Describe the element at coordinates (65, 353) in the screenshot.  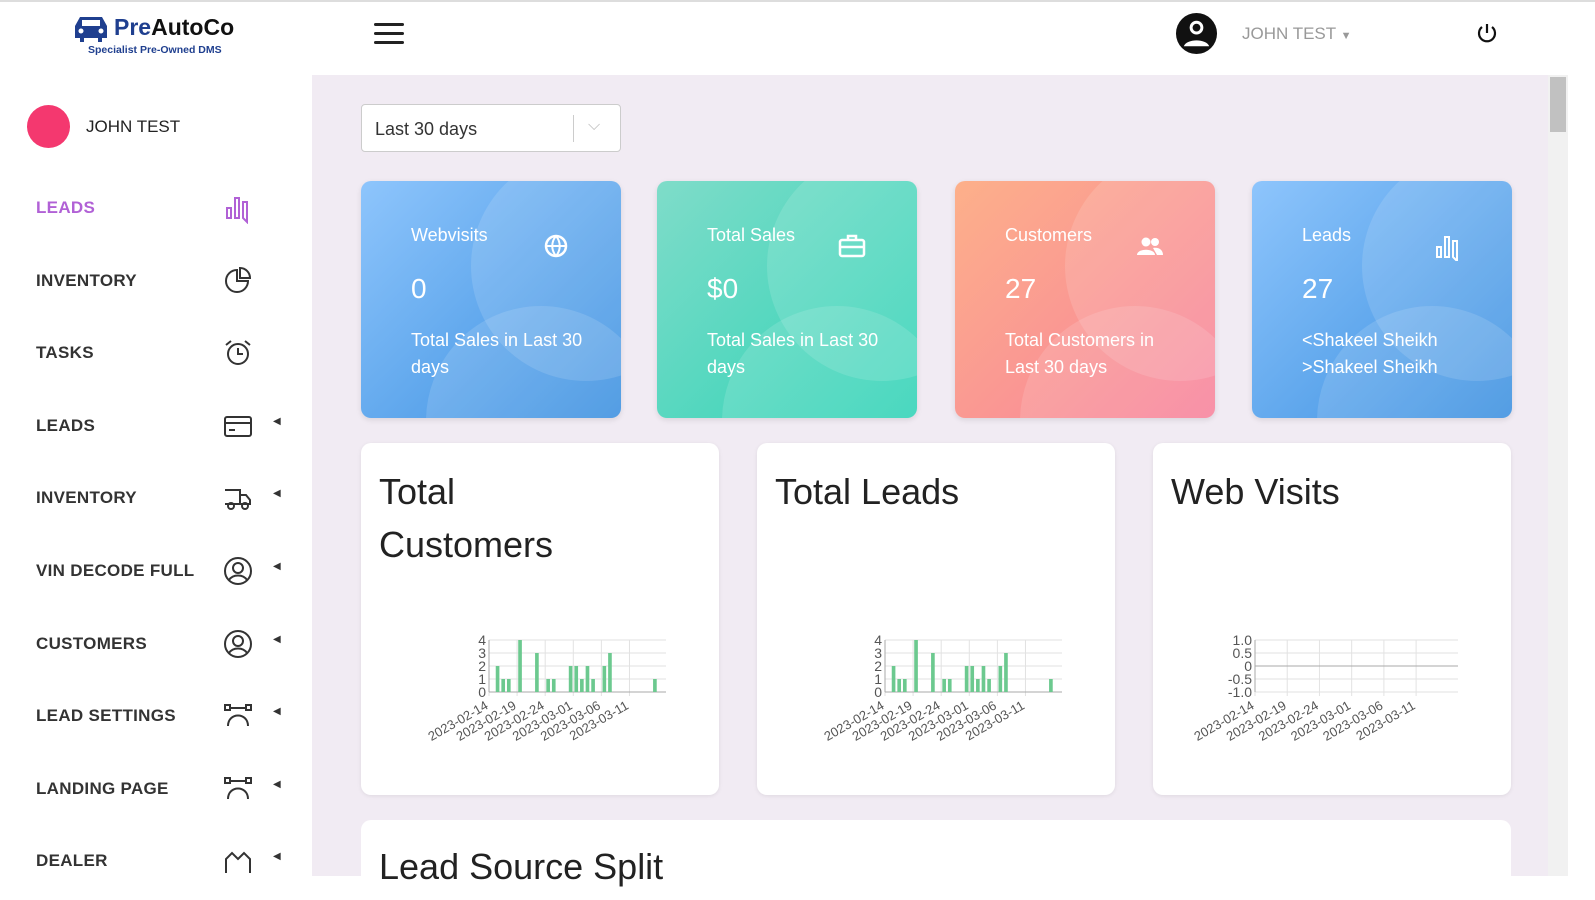
I see `sidebar-item-label: TASKS` at that location.